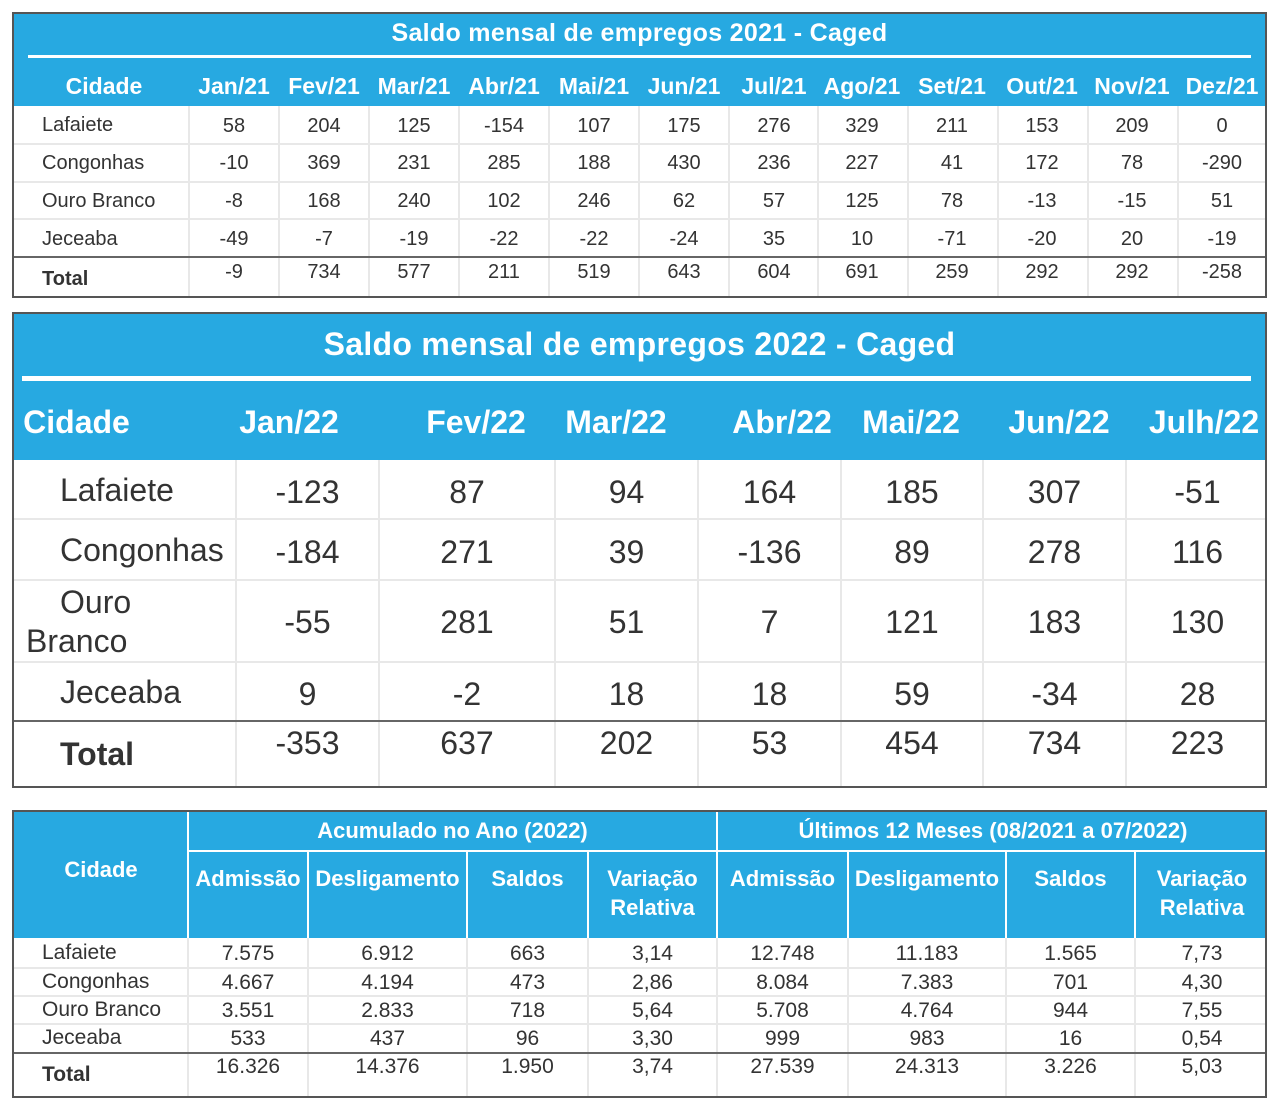 This screenshot has height=1110, width=1280. Describe the element at coordinates (639, 33) in the screenshot. I see `table-2021-title: Saldo mensal de empregos 2021 - Caged` at that location.